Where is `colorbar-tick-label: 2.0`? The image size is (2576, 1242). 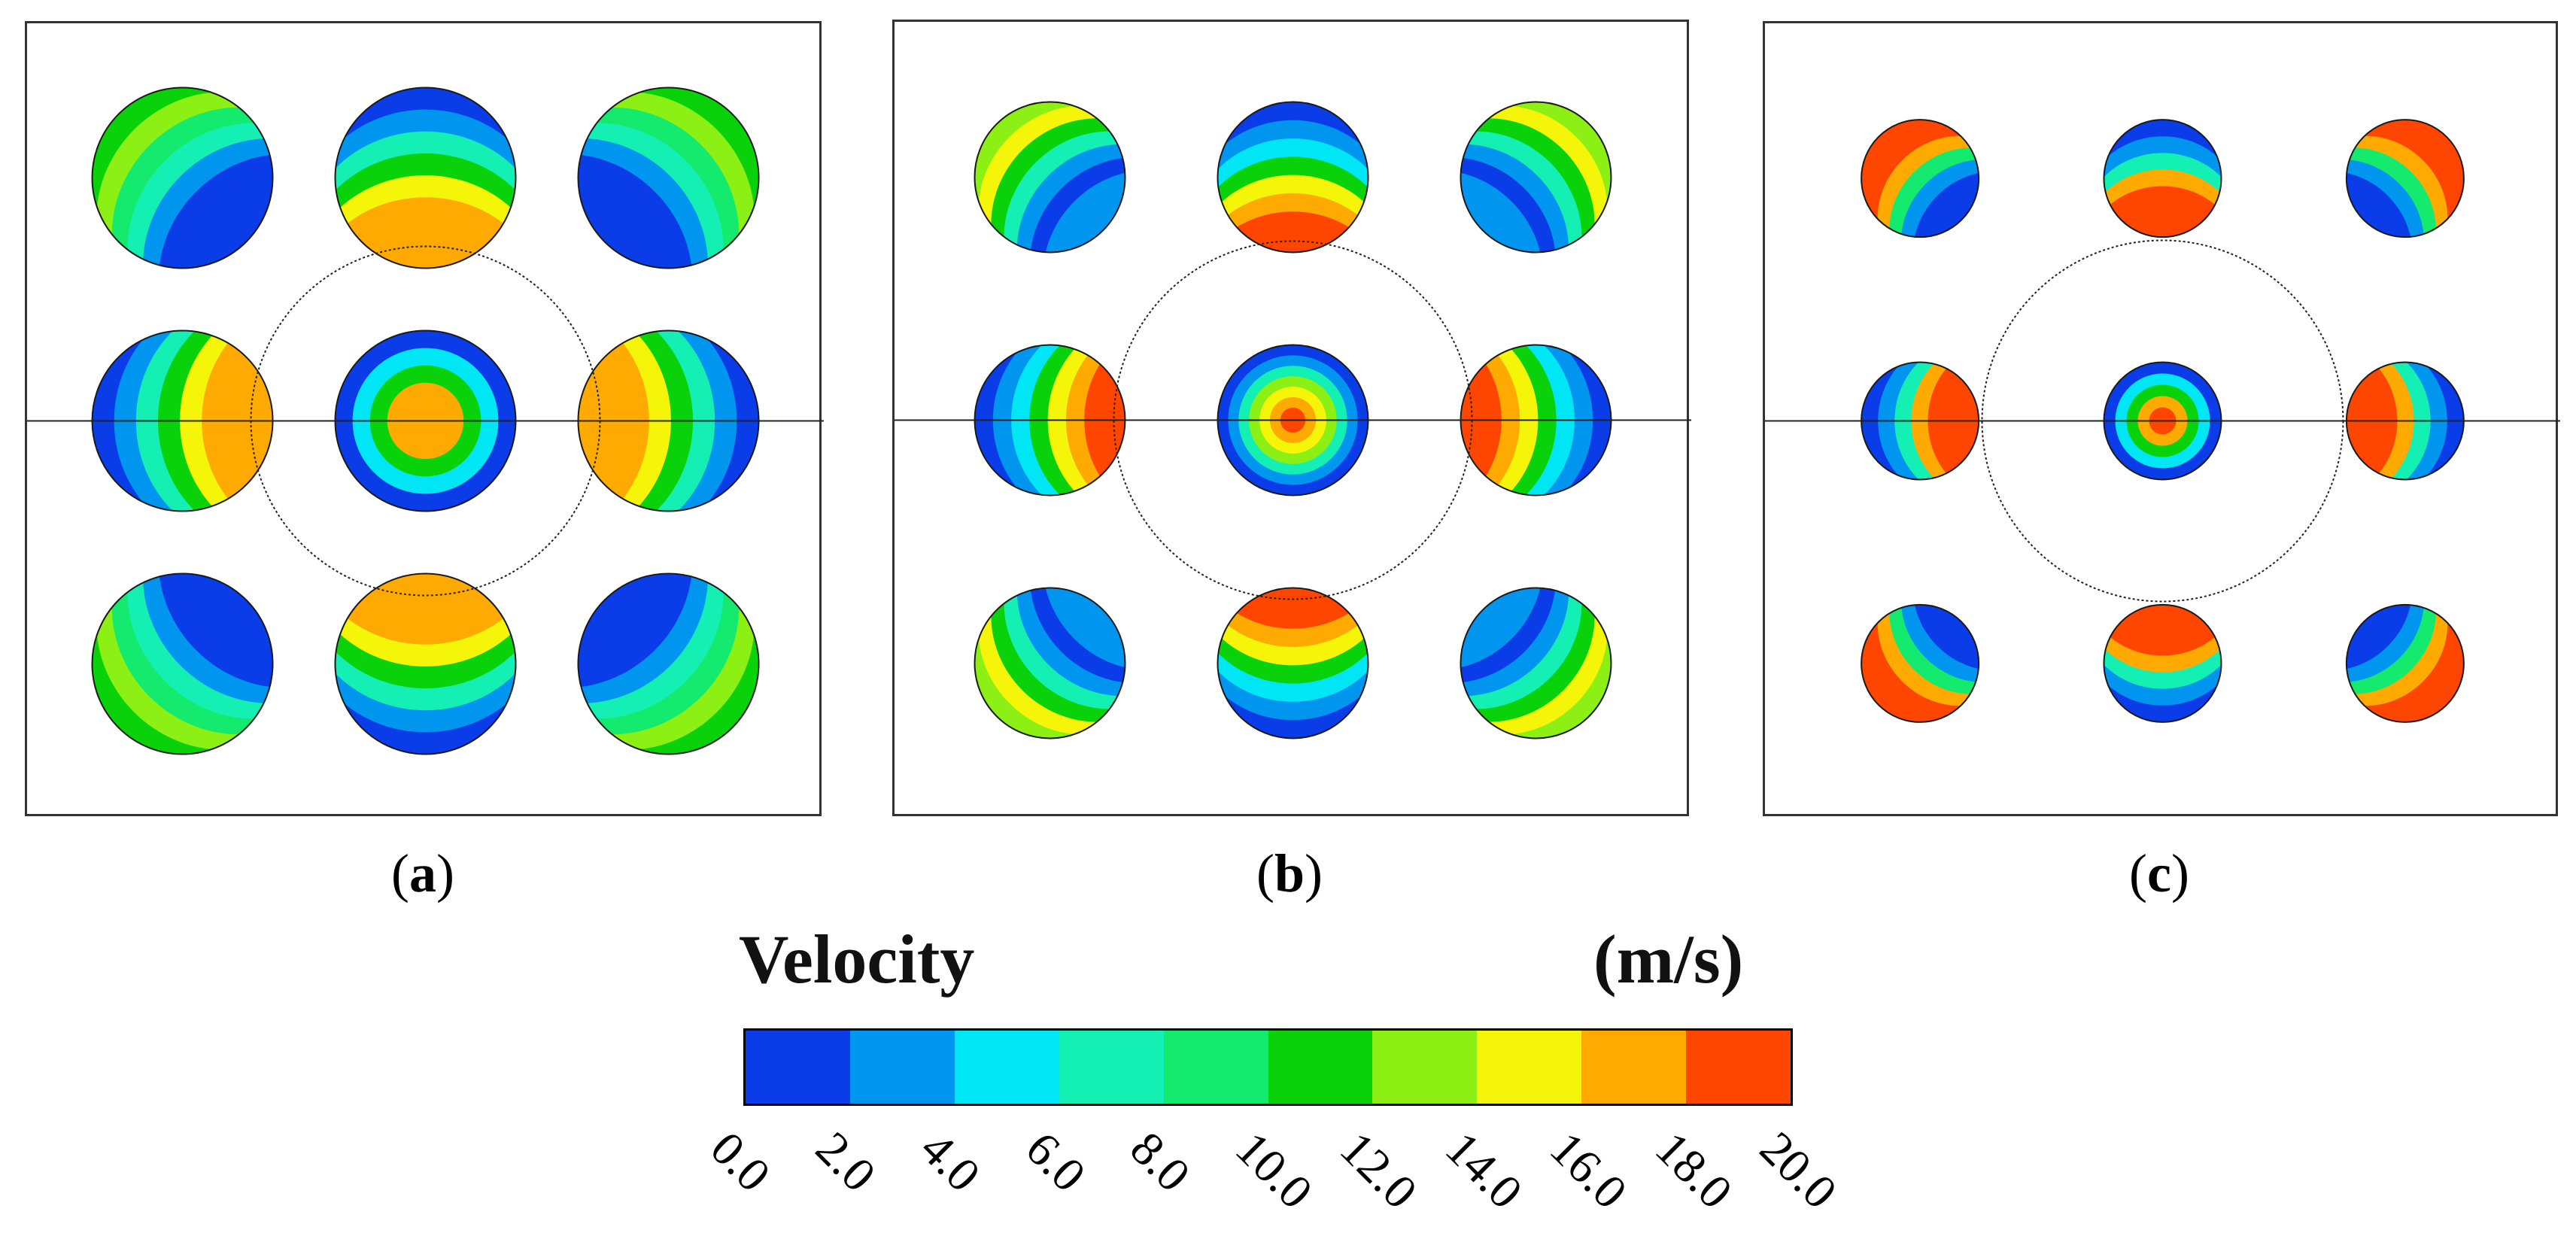 colorbar-tick-label: 2.0 is located at coordinates (845, 1161).